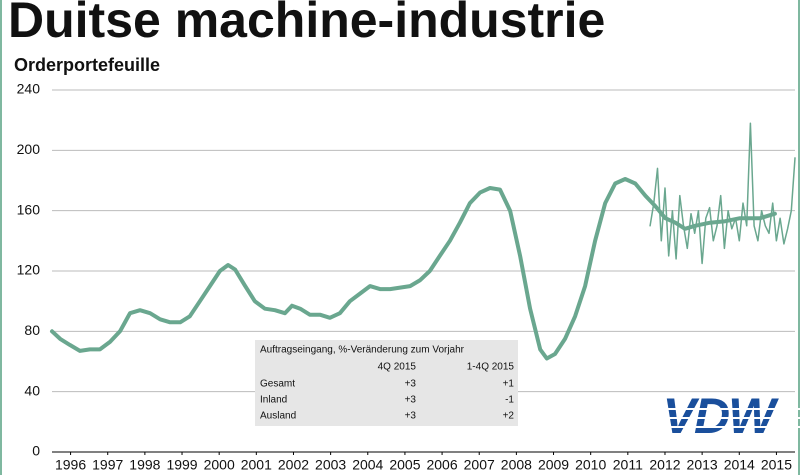 The height and width of the screenshot is (475, 800). What do you see at coordinates (32, 390) in the screenshot?
I see `y-tick-label: 40` at bounding box center [32, 390].